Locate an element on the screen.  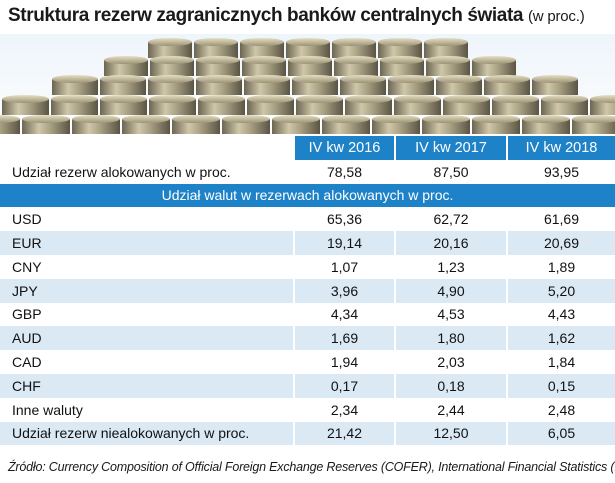
row-label: USD is located at coordinates (146, 219).